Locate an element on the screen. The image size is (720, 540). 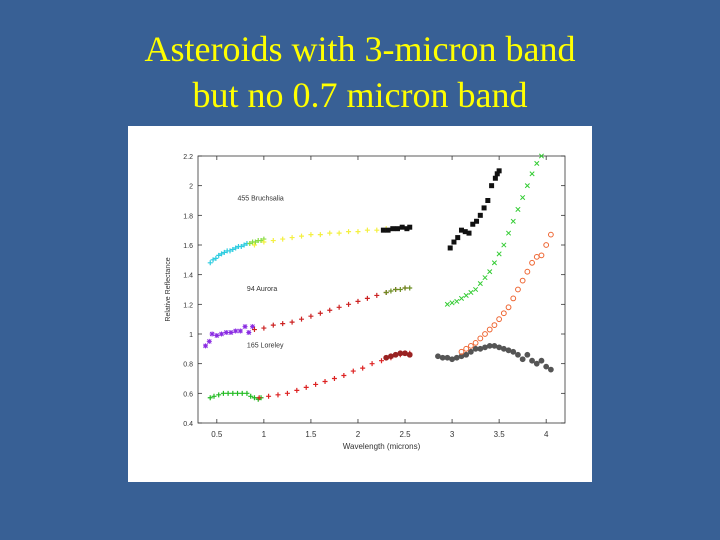
x-tick-label: 1 is located at coordinates (264, 434).